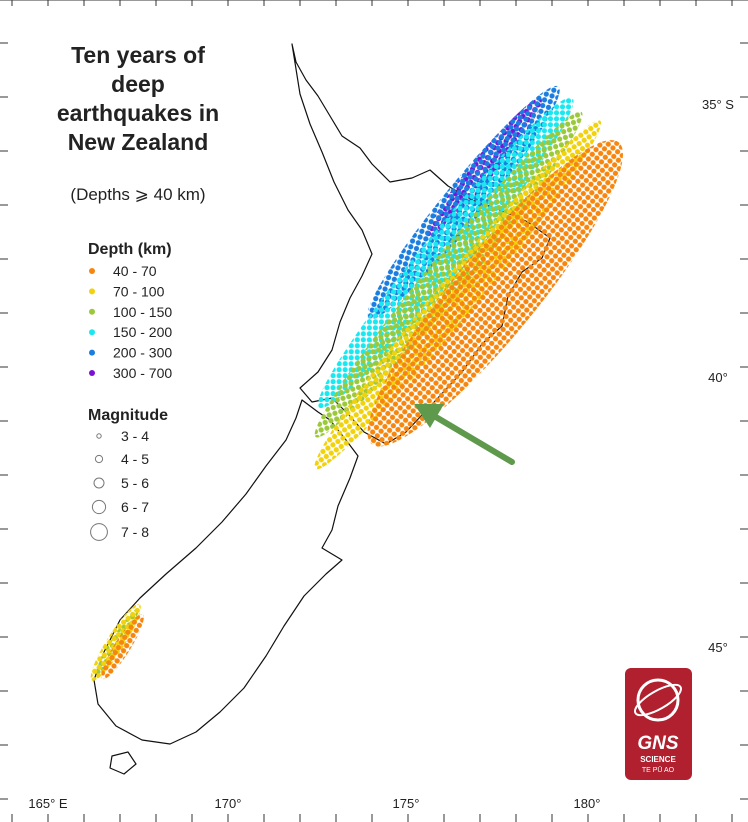  Describe the element at coordinates (138, 55) in the screenshot. I see `title-line: Ten years of` at that location.